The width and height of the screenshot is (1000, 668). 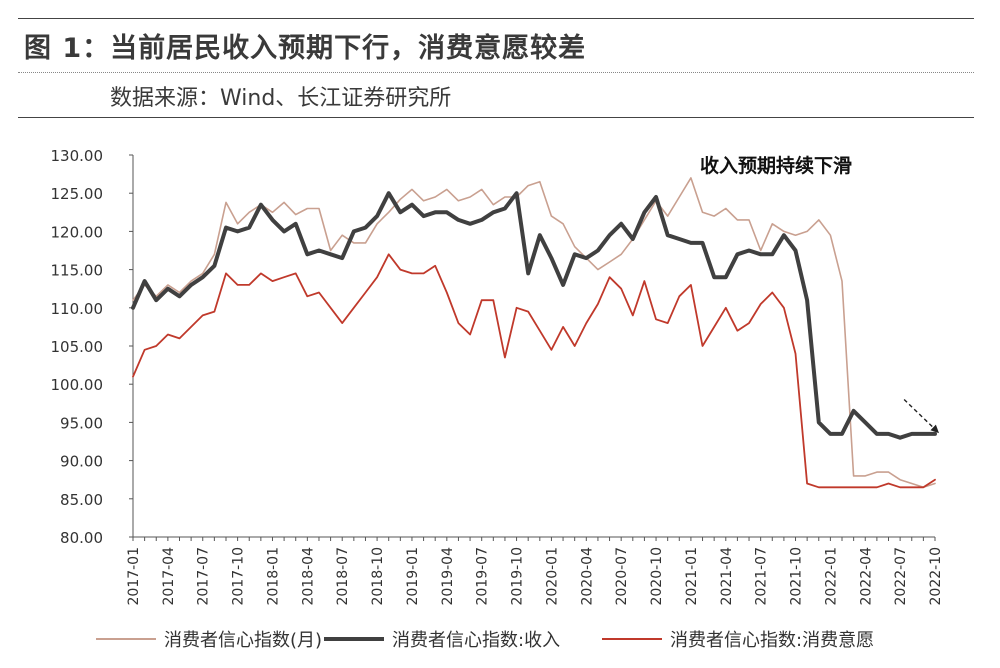 What do you see at coordinates (496, 72) in the screenshot?
I see `header-dotted-rule` at bounding box center [496, 72].